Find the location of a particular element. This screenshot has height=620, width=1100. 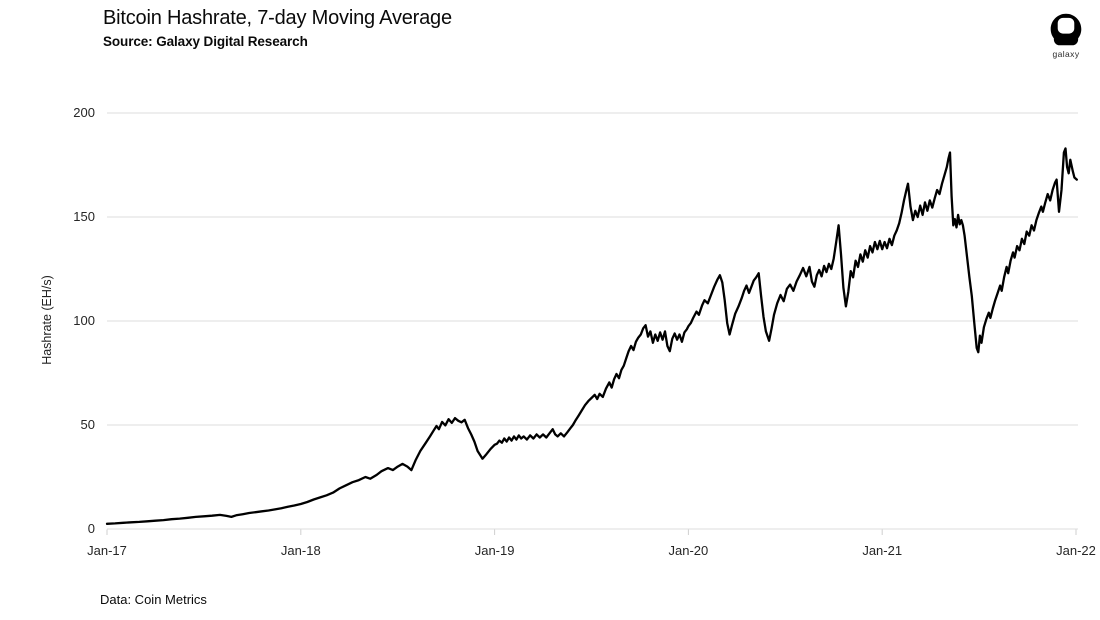

y-tick-label: 50 is located at coordinates (87, 424).